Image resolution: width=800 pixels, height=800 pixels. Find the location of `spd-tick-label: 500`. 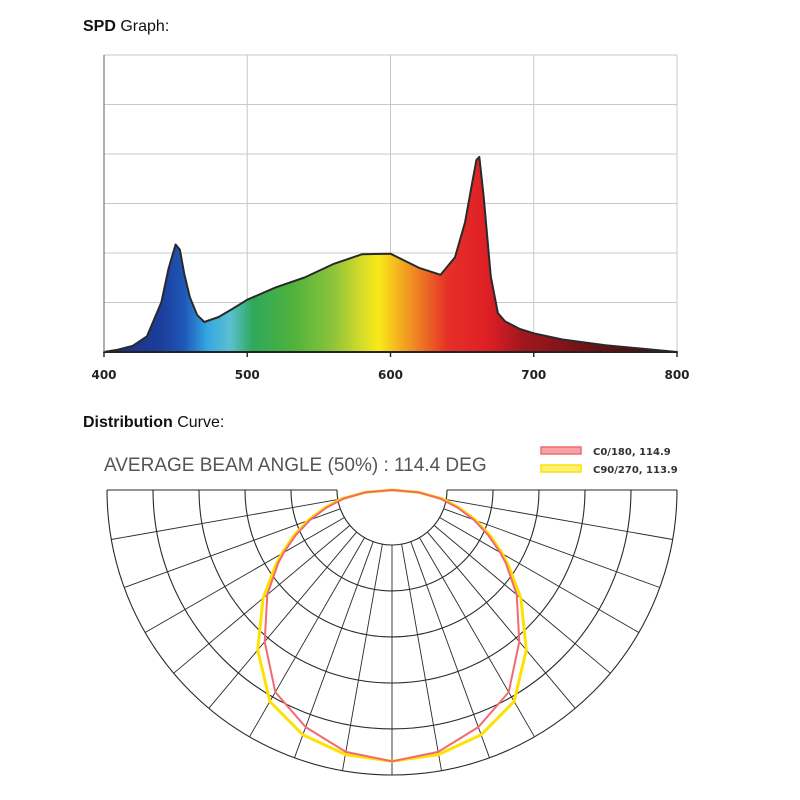

spd-tick-label: 500 is located at coordinates (247, 375).